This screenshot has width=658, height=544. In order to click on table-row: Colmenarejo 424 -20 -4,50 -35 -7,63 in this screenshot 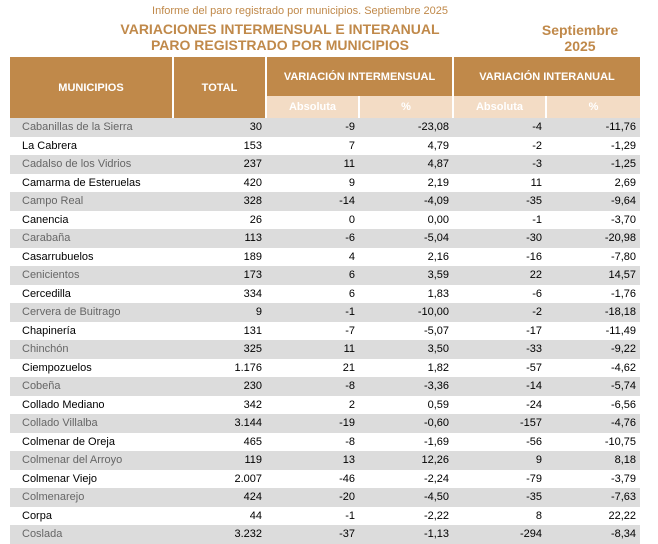, I will do `click(325, 497)`.